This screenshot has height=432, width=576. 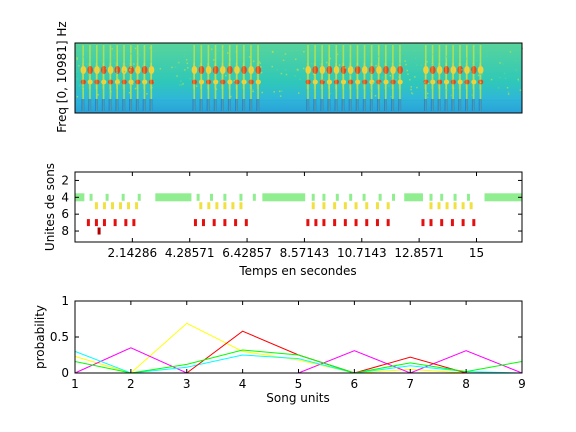 I want to click on units-ytick-label: 6, so click(x=65, y=214).